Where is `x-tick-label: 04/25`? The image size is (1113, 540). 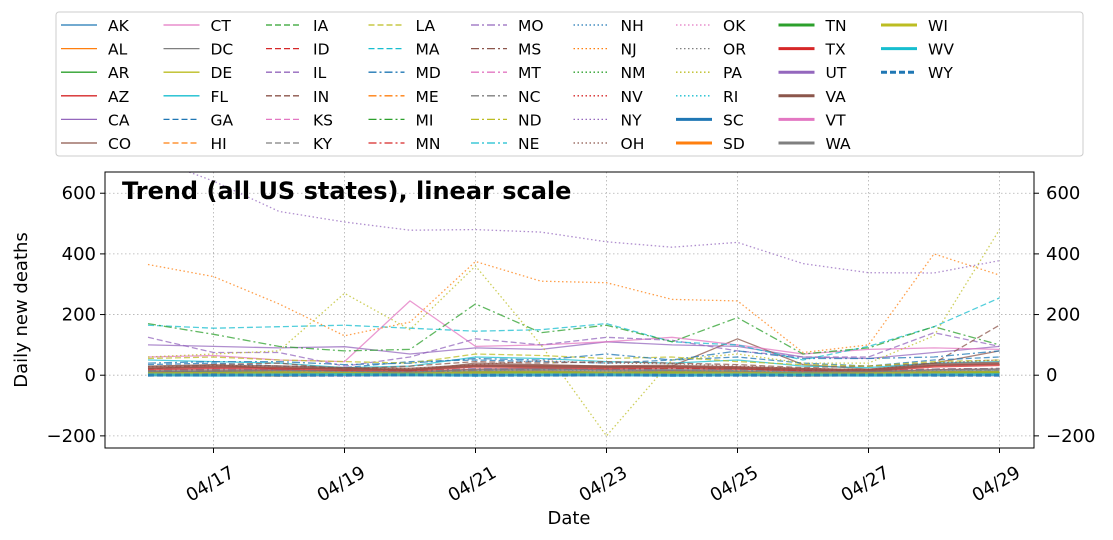 x-tick-label: 04/25 is located at coordinates (734, 484).